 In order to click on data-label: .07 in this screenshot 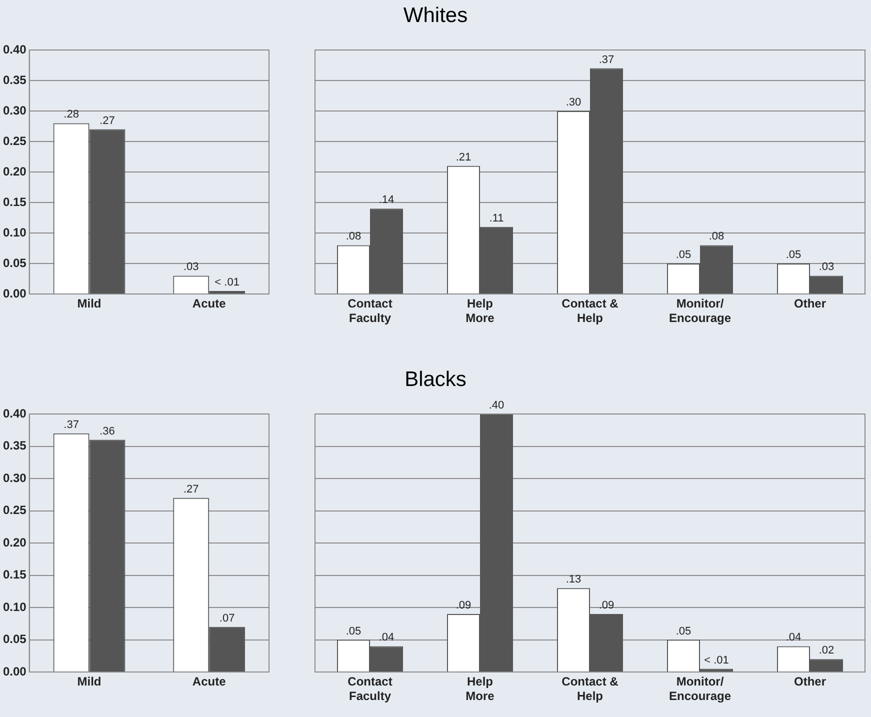, I will do `click(227, 618)`.